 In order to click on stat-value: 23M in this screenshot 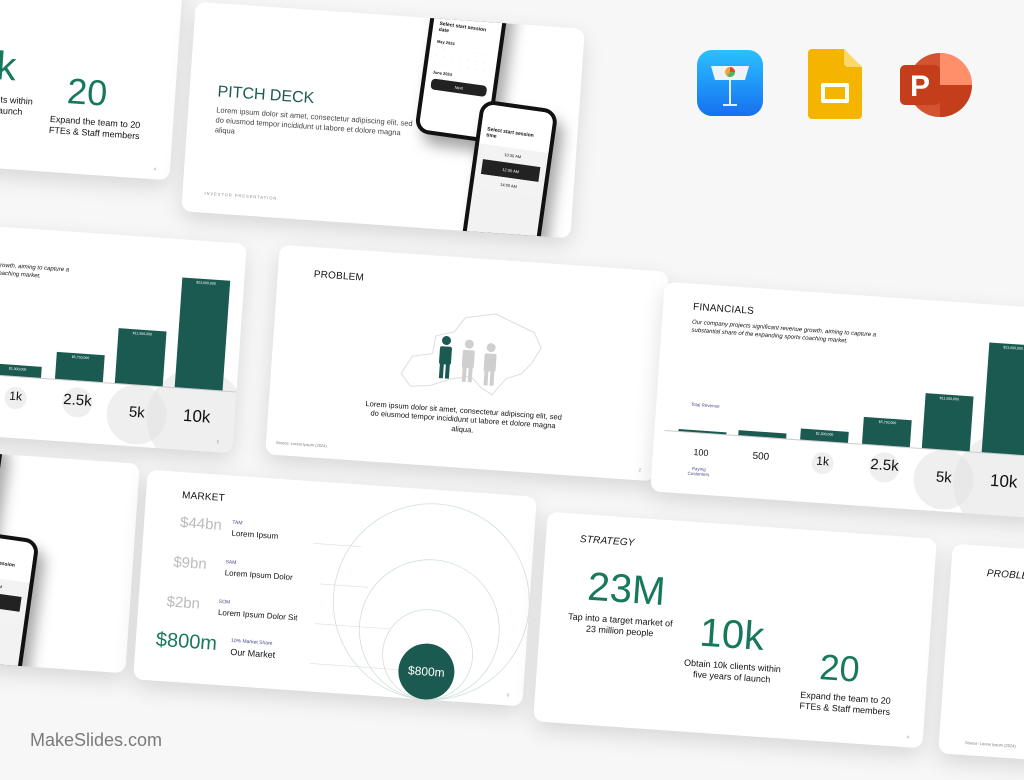, I will do `click(626, 589)`.